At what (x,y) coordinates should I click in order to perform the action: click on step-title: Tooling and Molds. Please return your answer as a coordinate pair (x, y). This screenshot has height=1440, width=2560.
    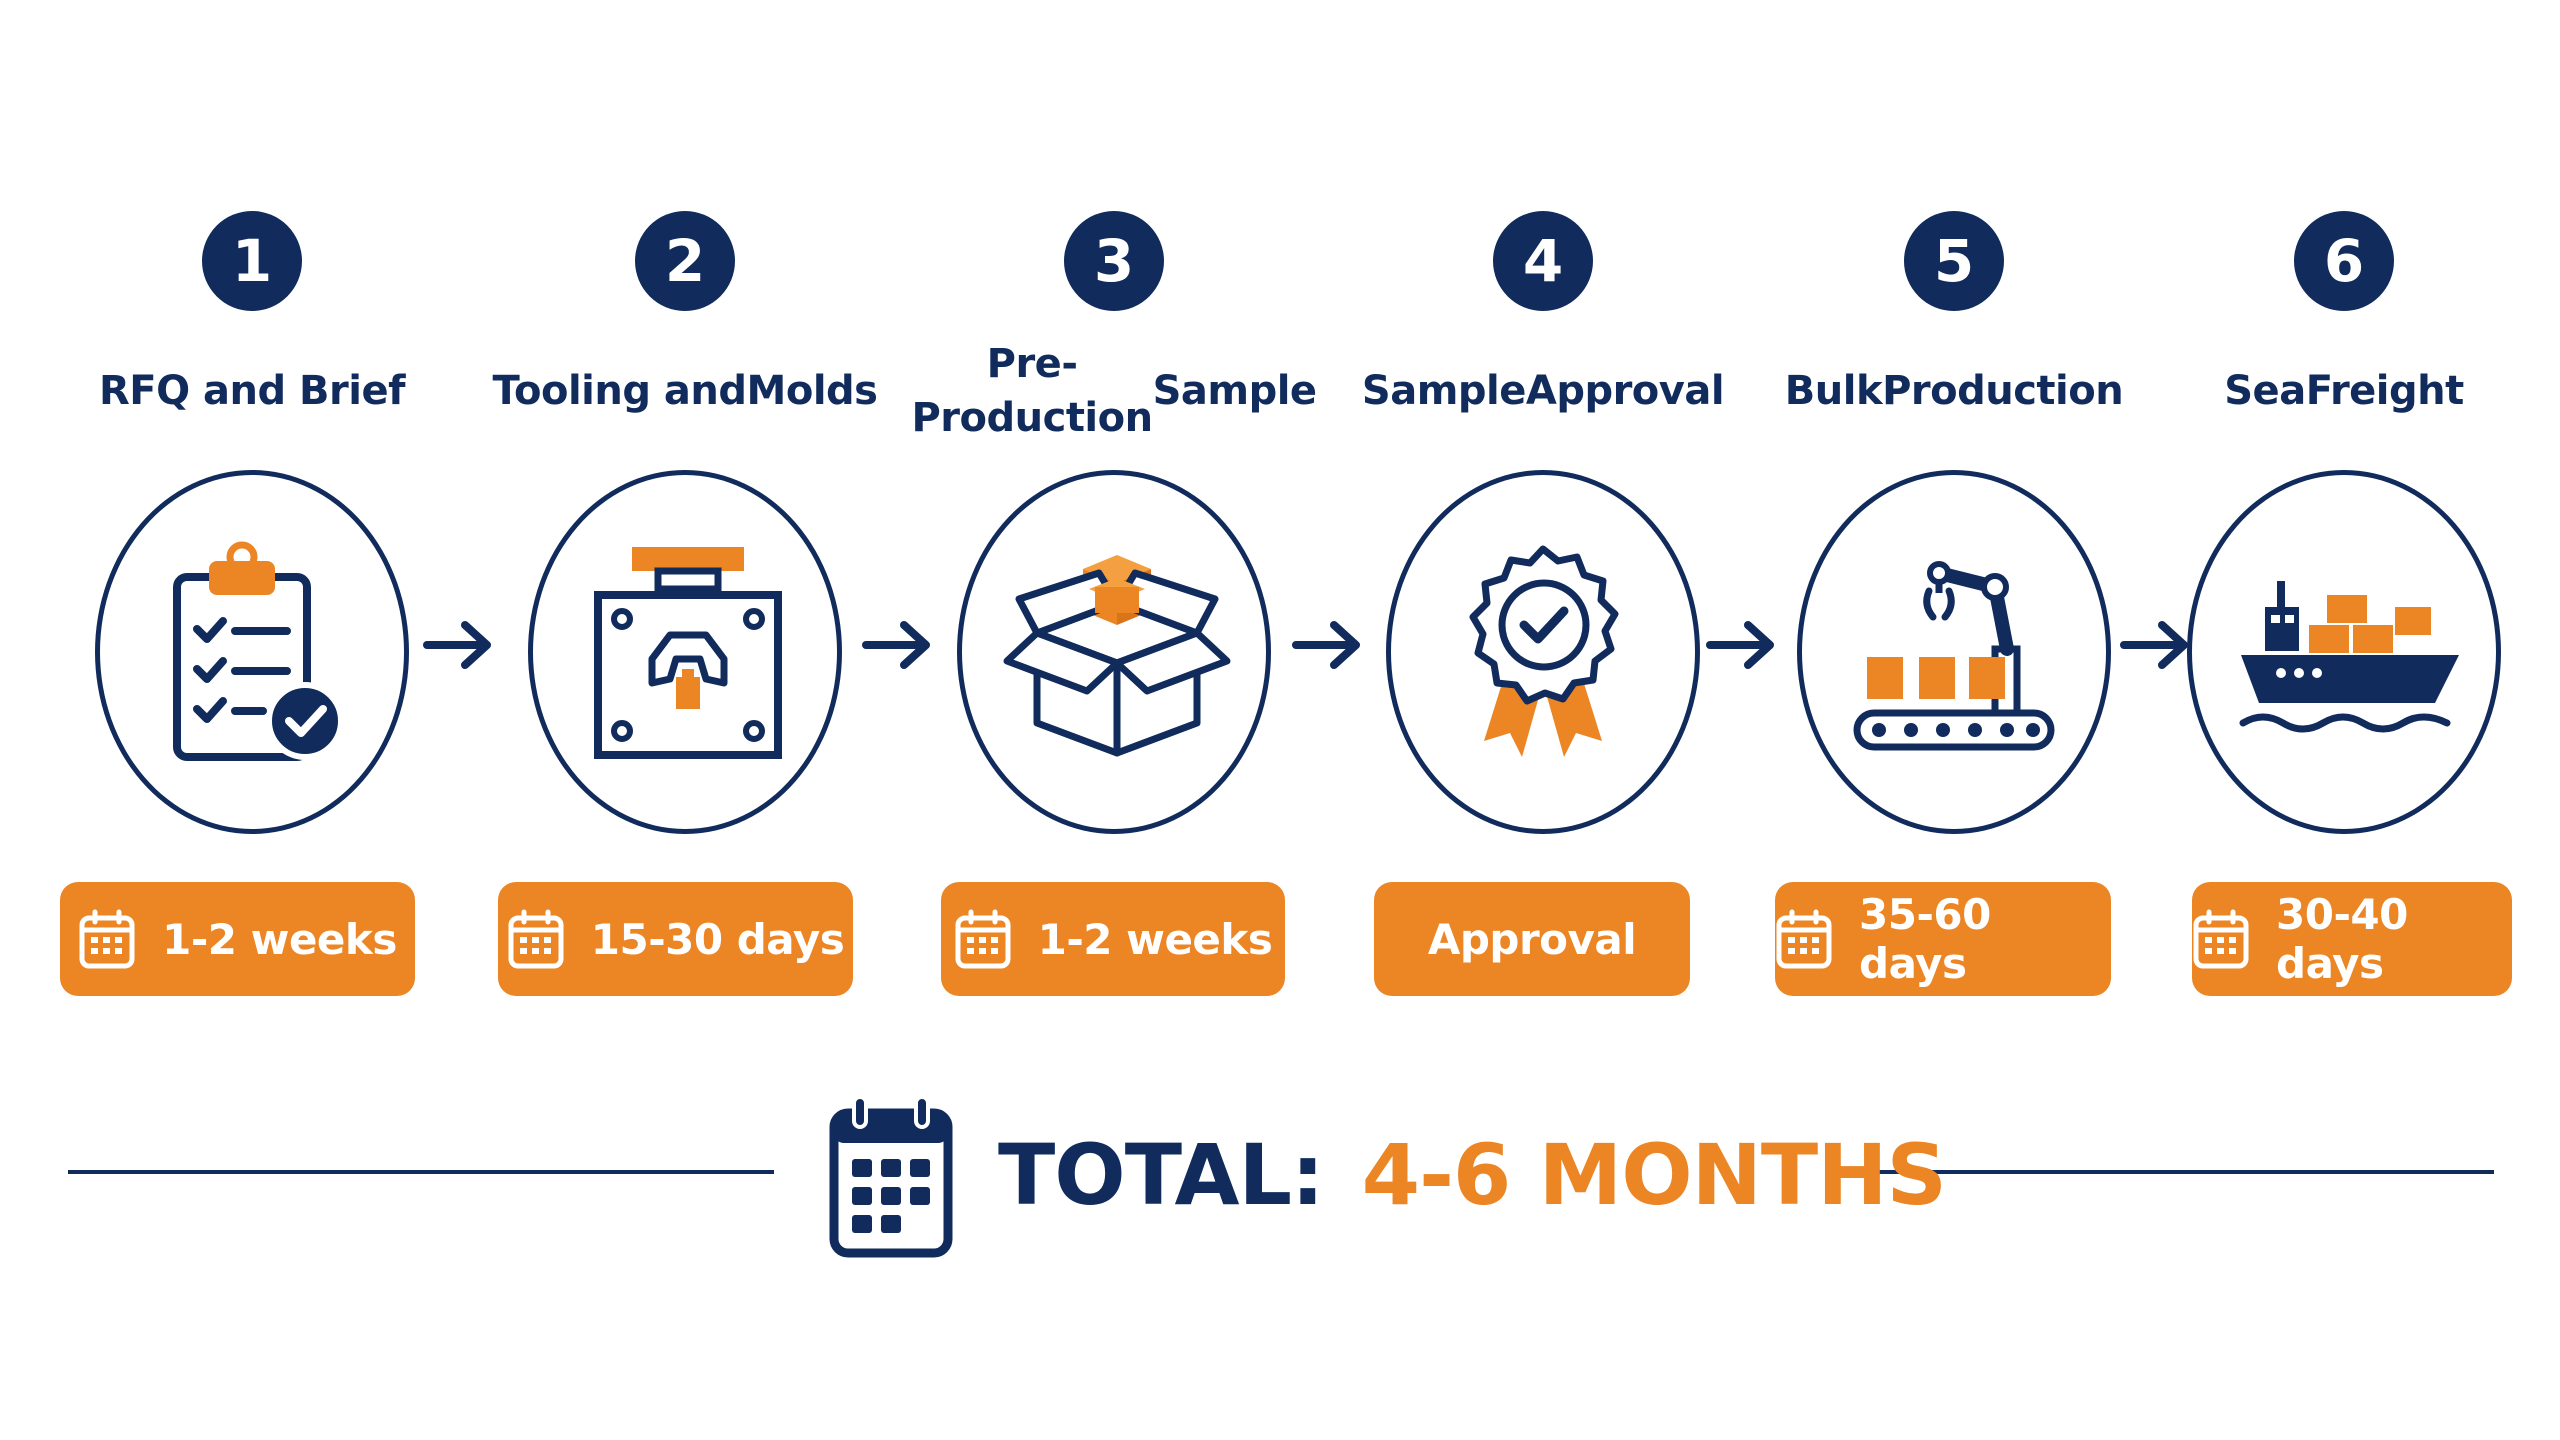
    Looking at the image, I should click on (685, 391).